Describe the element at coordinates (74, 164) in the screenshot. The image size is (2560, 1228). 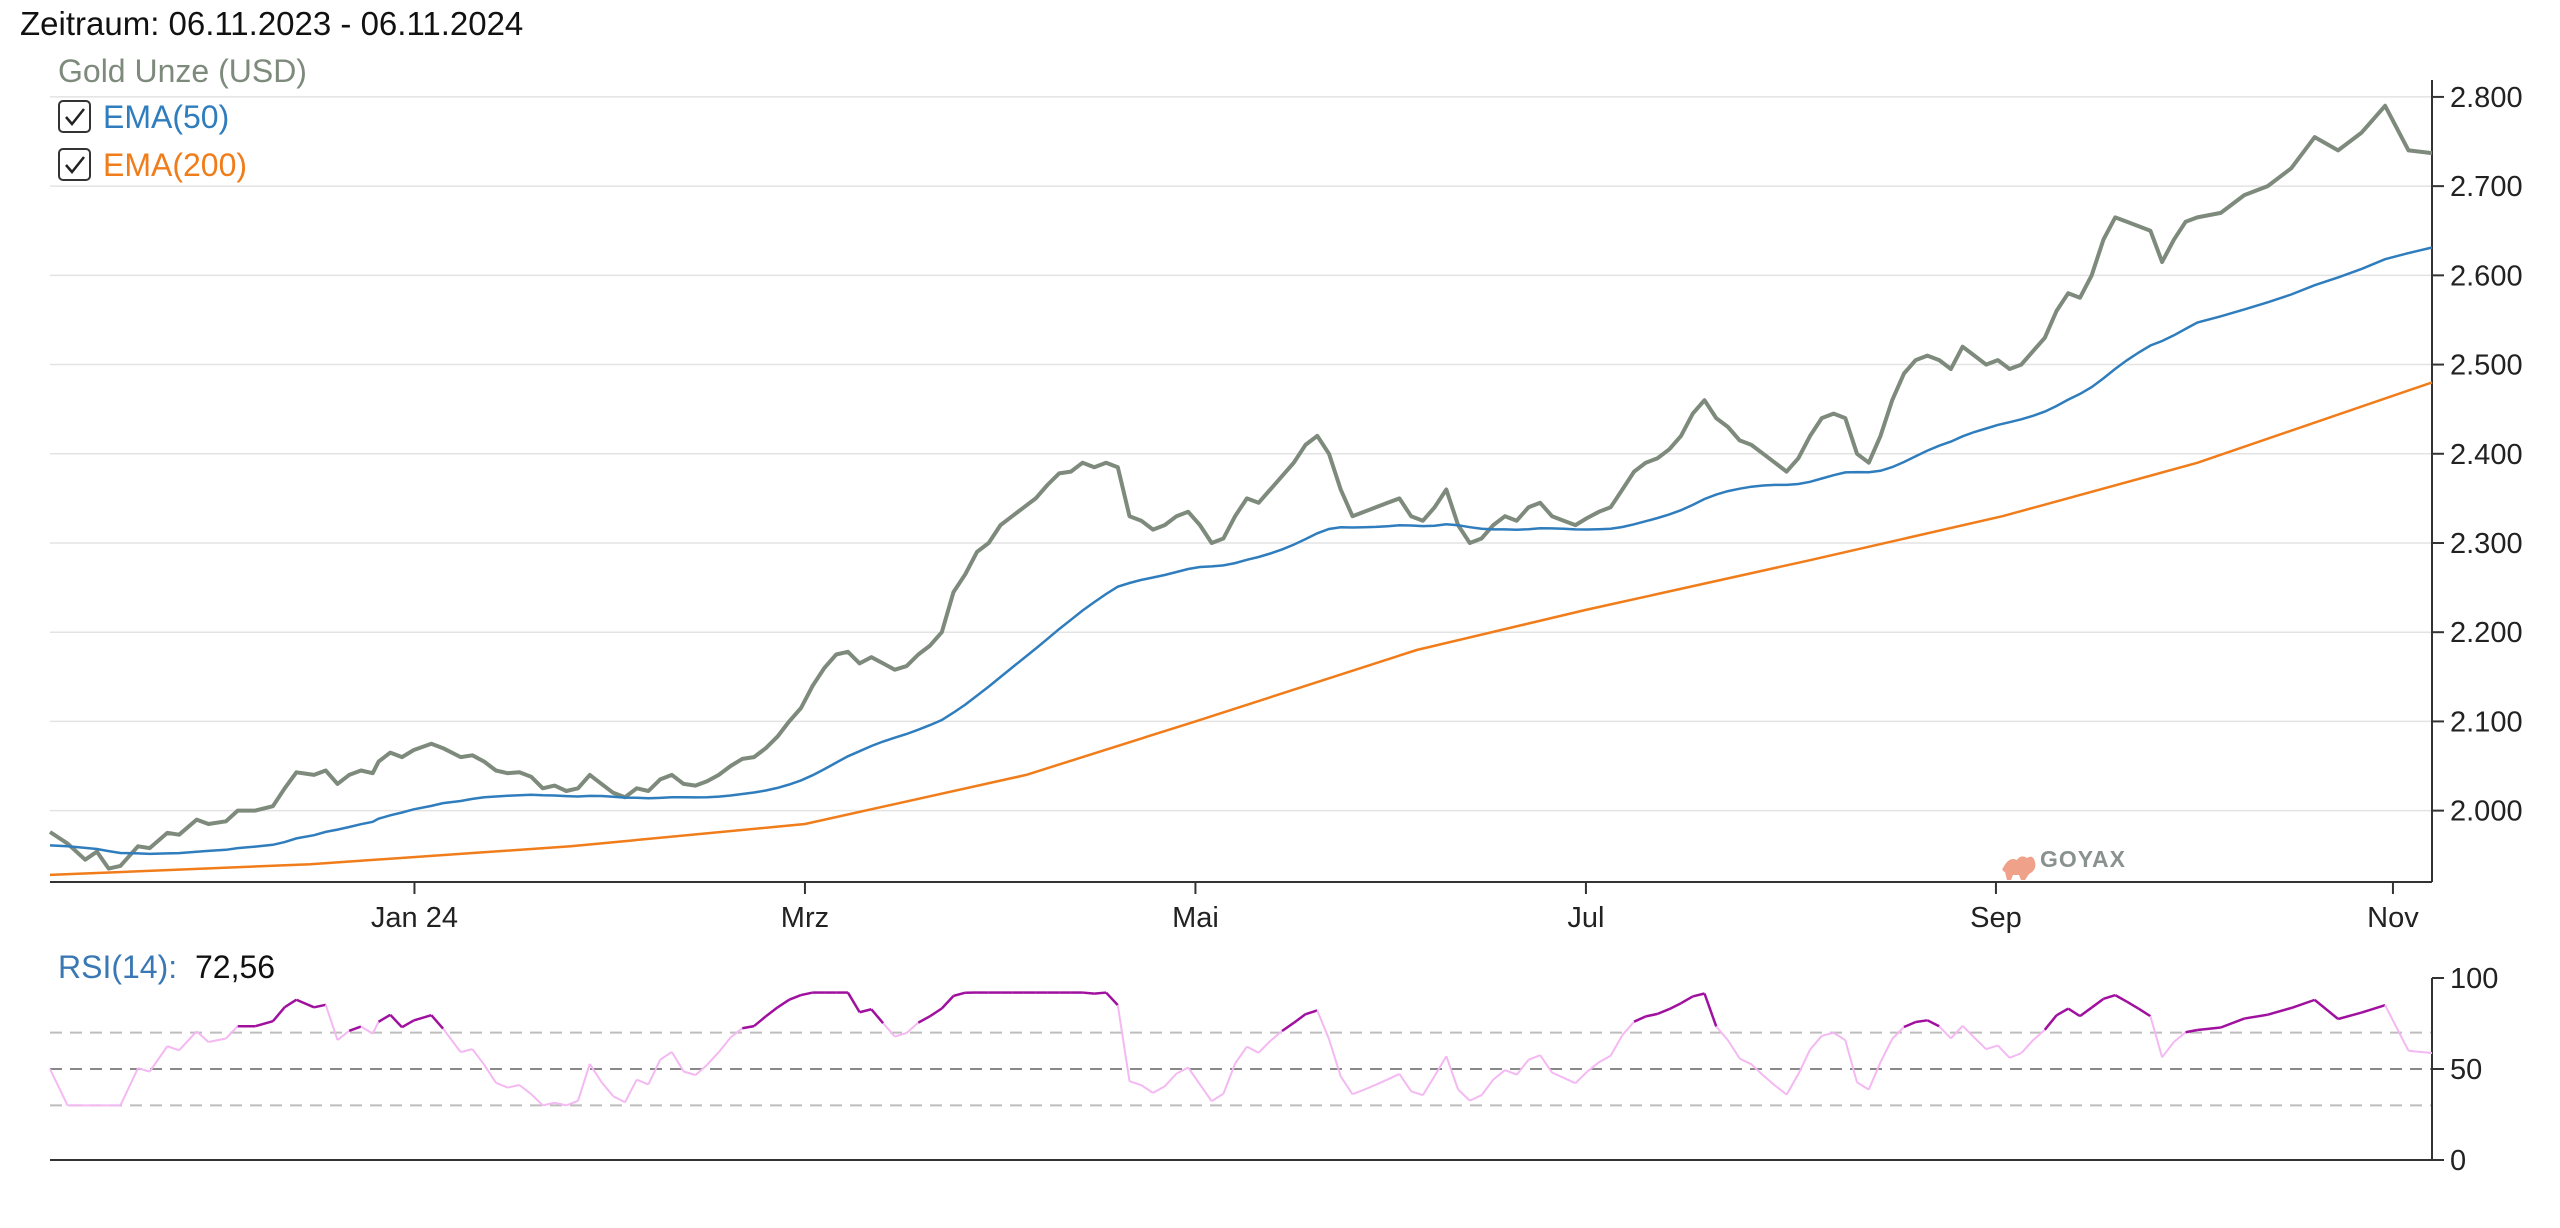
I see `ema200-checkbox` at that location.